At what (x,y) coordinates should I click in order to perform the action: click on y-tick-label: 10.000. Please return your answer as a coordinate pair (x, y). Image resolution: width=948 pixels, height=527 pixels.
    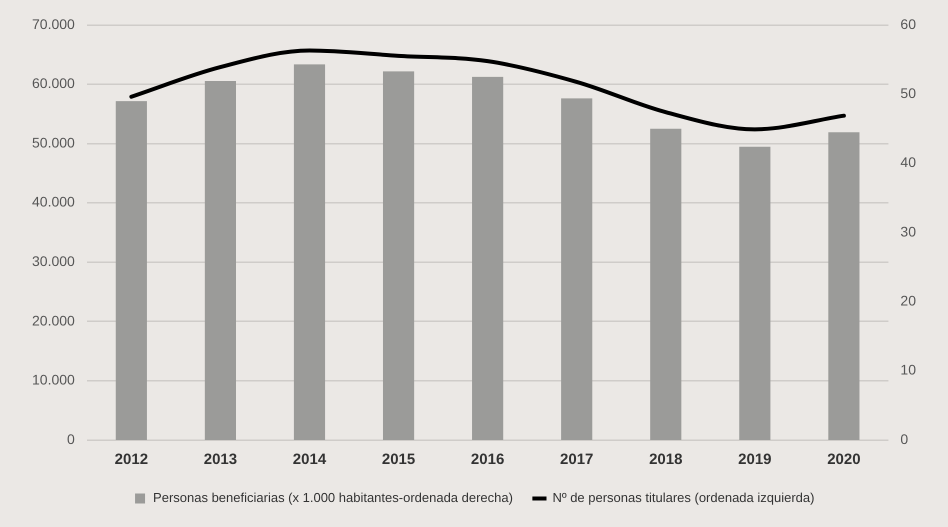
    Looking at the image, I should click on (54, 380).